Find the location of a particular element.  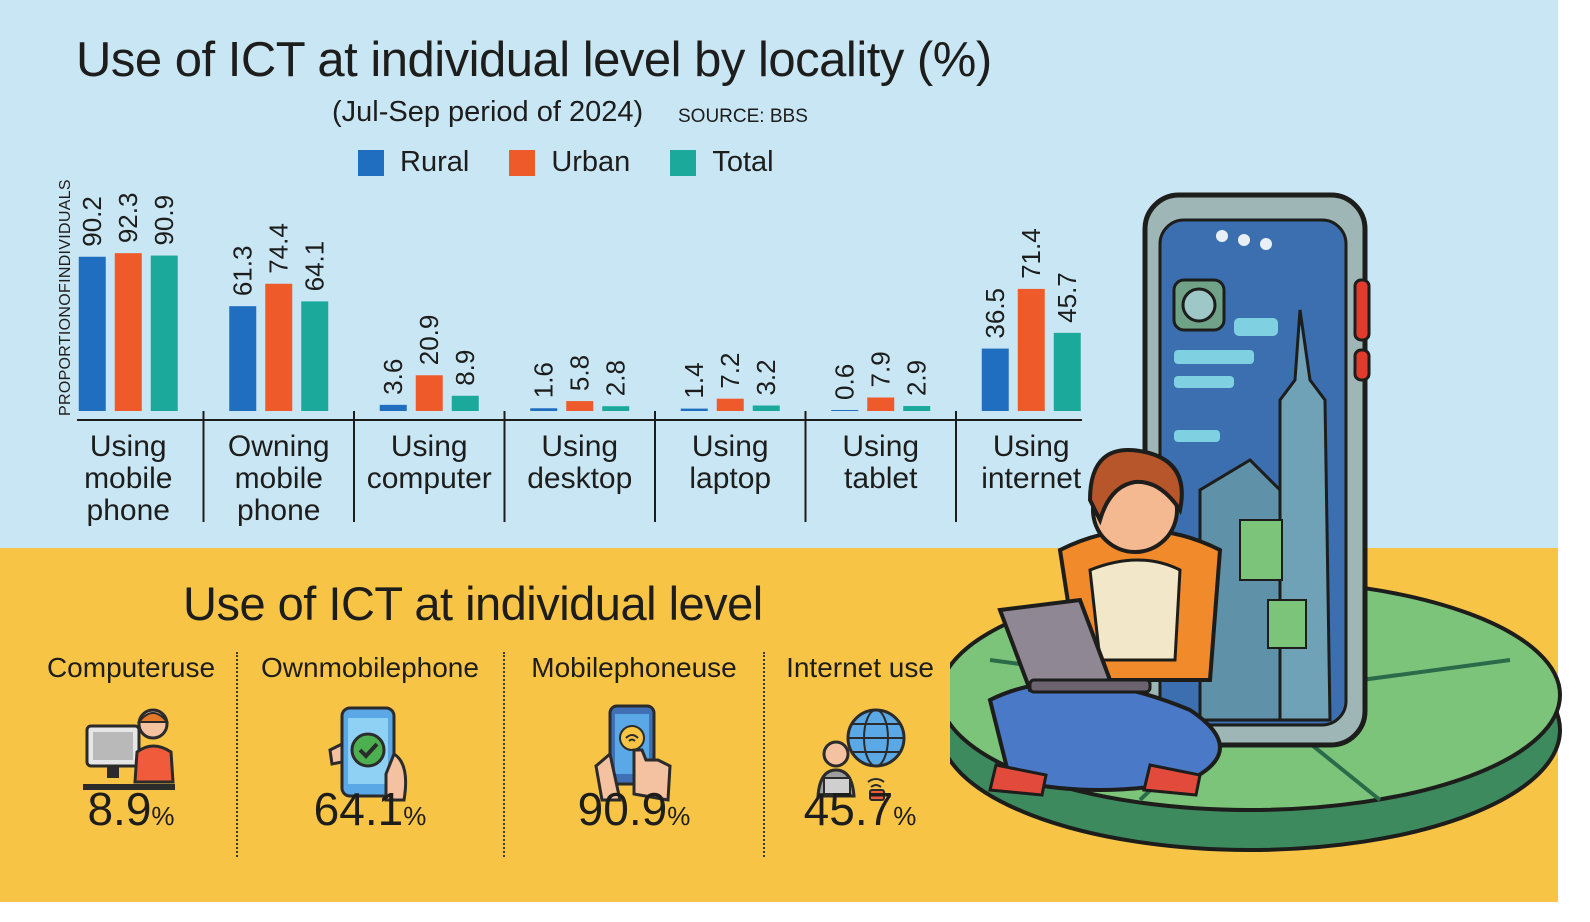

data-label: 20.9 is located at coordinates (429, 340).